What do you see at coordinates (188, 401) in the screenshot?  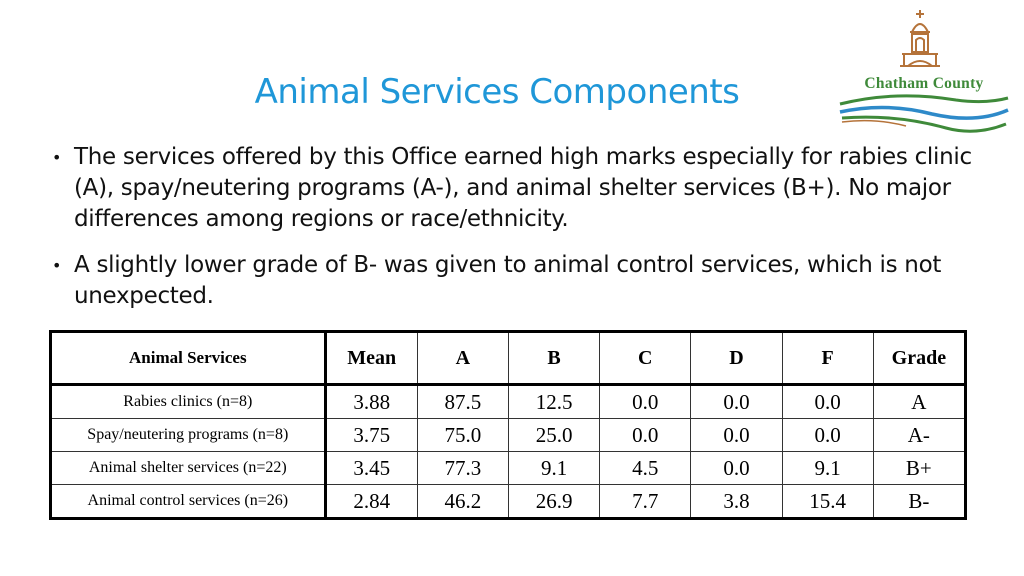 I see `row-label: Rabies clinics (n=8)` at bounding box center [188, 401].